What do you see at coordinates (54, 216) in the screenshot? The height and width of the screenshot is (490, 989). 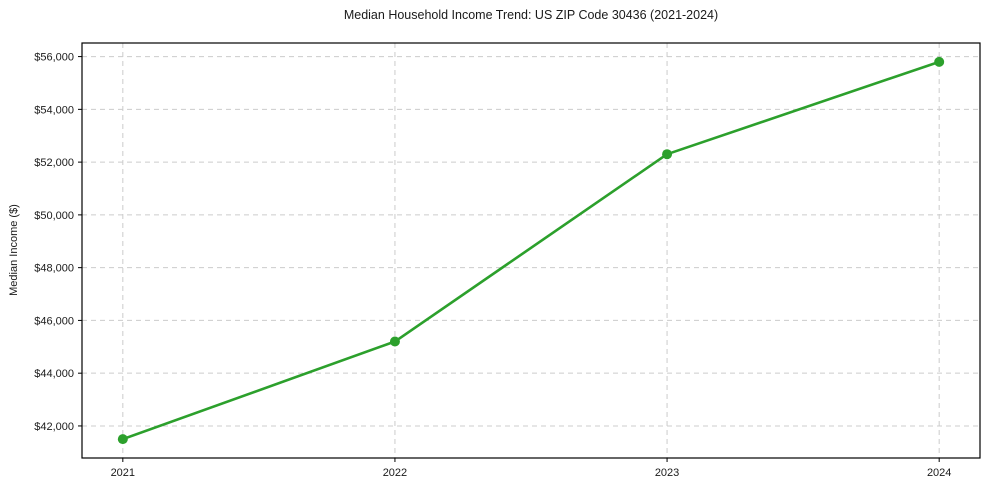 I see `y-tick-label: $50,000` at bounding box center [54, 216].